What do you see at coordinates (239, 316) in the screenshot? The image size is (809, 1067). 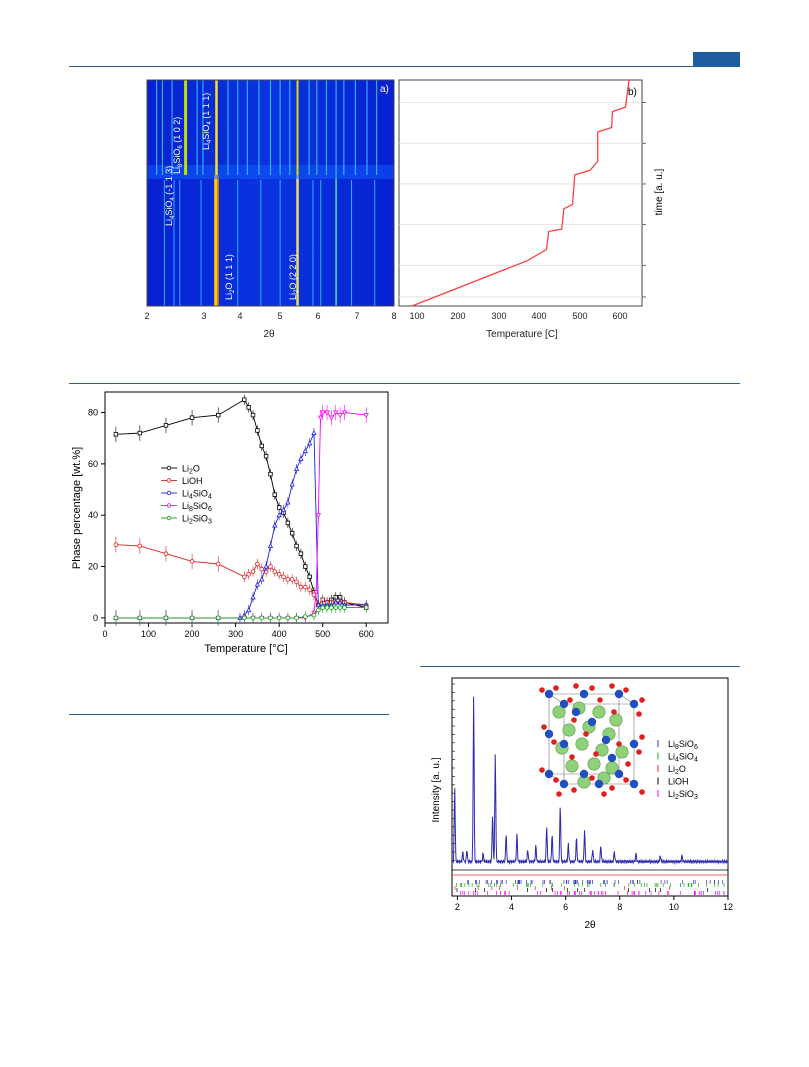 I see `a-xtick: 4` at bounding box center [239, 316].